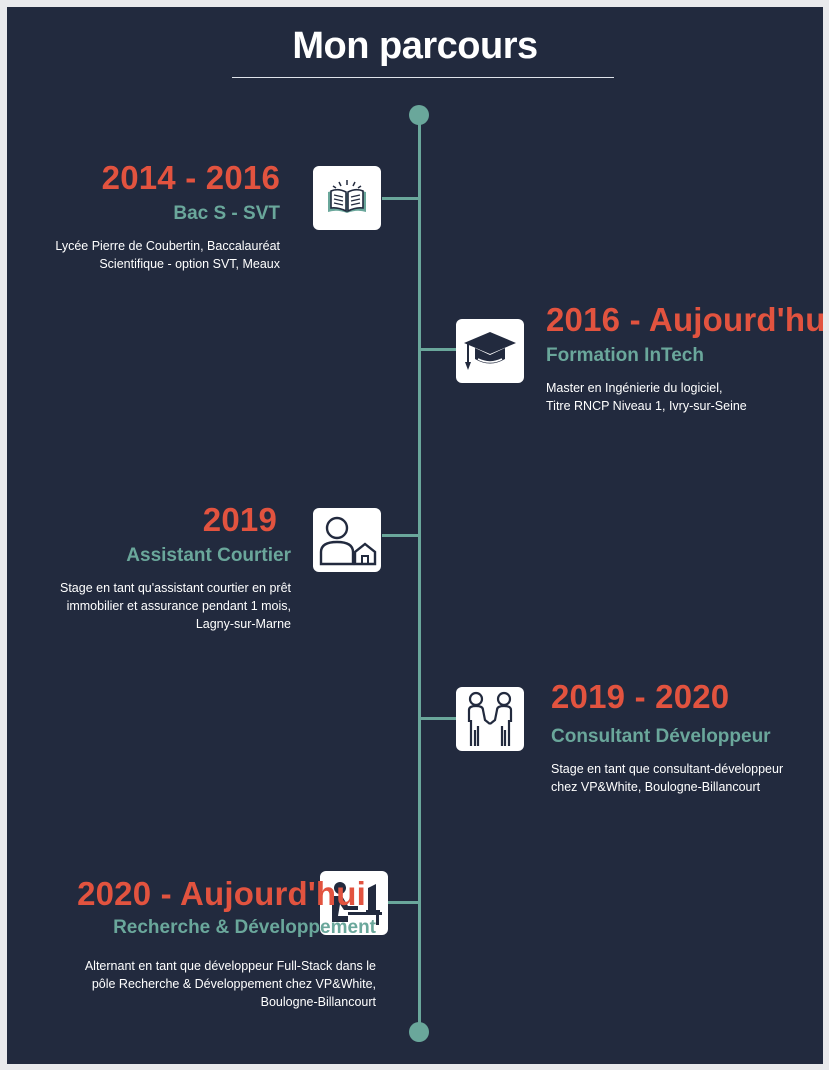 This screenshot has height=1070, width=829. I want to click on title-divider, so click(423, 77).